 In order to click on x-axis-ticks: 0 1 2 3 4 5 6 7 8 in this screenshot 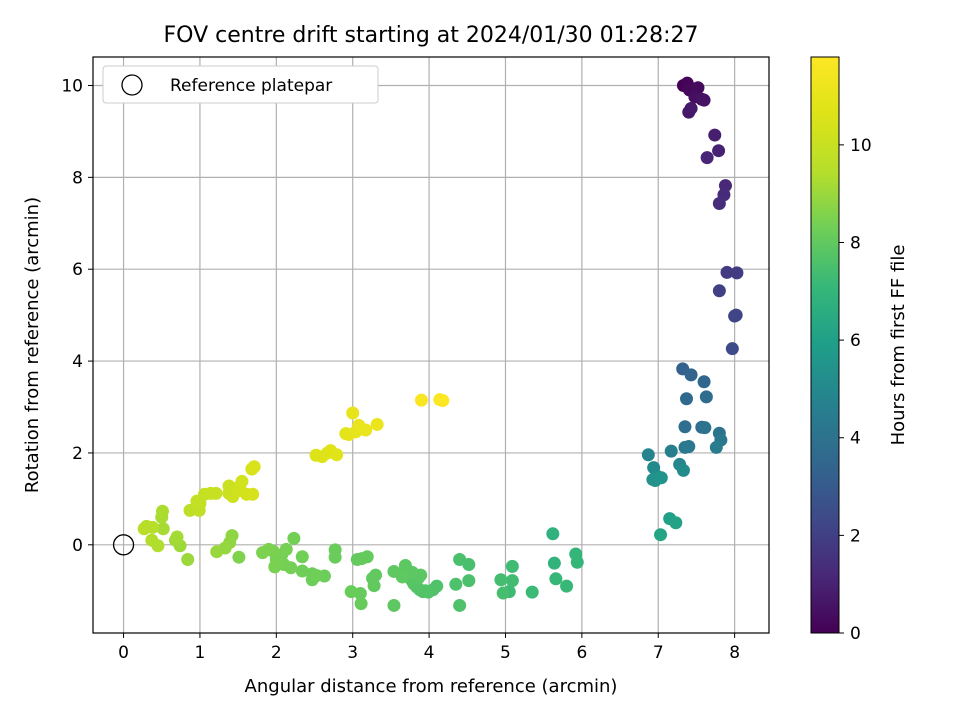, I will do `click(429, 648)`.